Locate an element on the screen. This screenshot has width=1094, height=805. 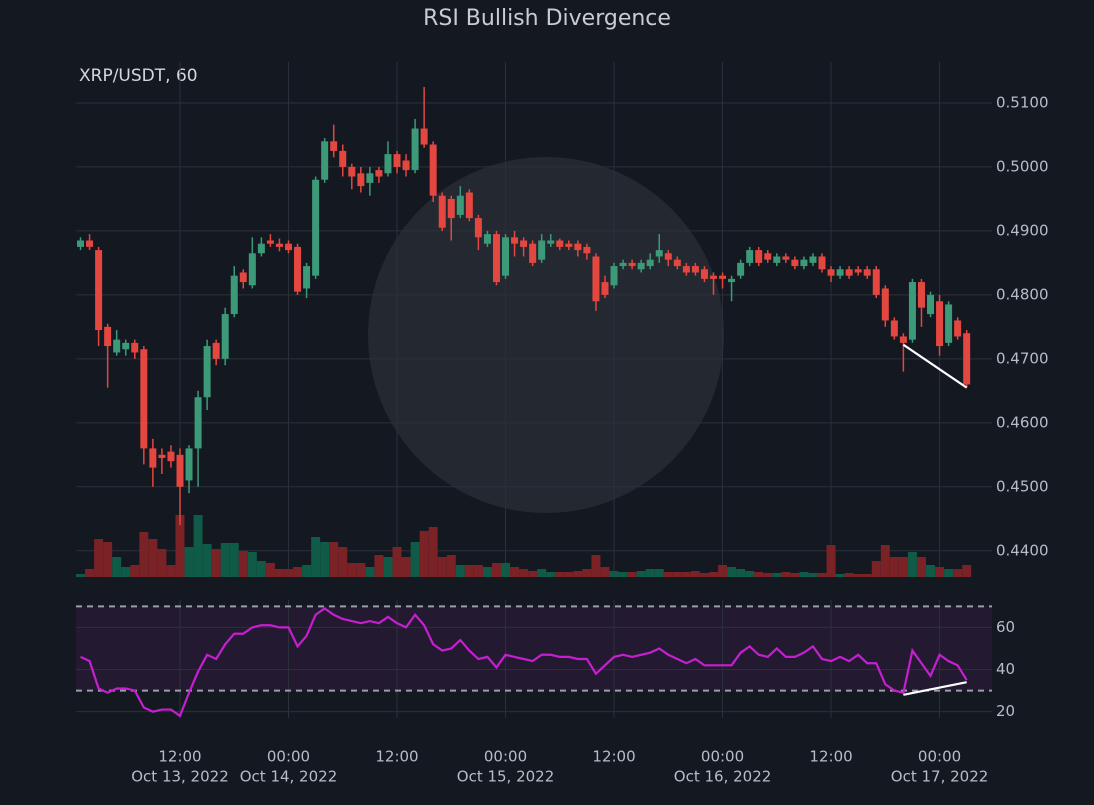
y-tick-label: 0.4600 is located at coordinates (1022, 422).